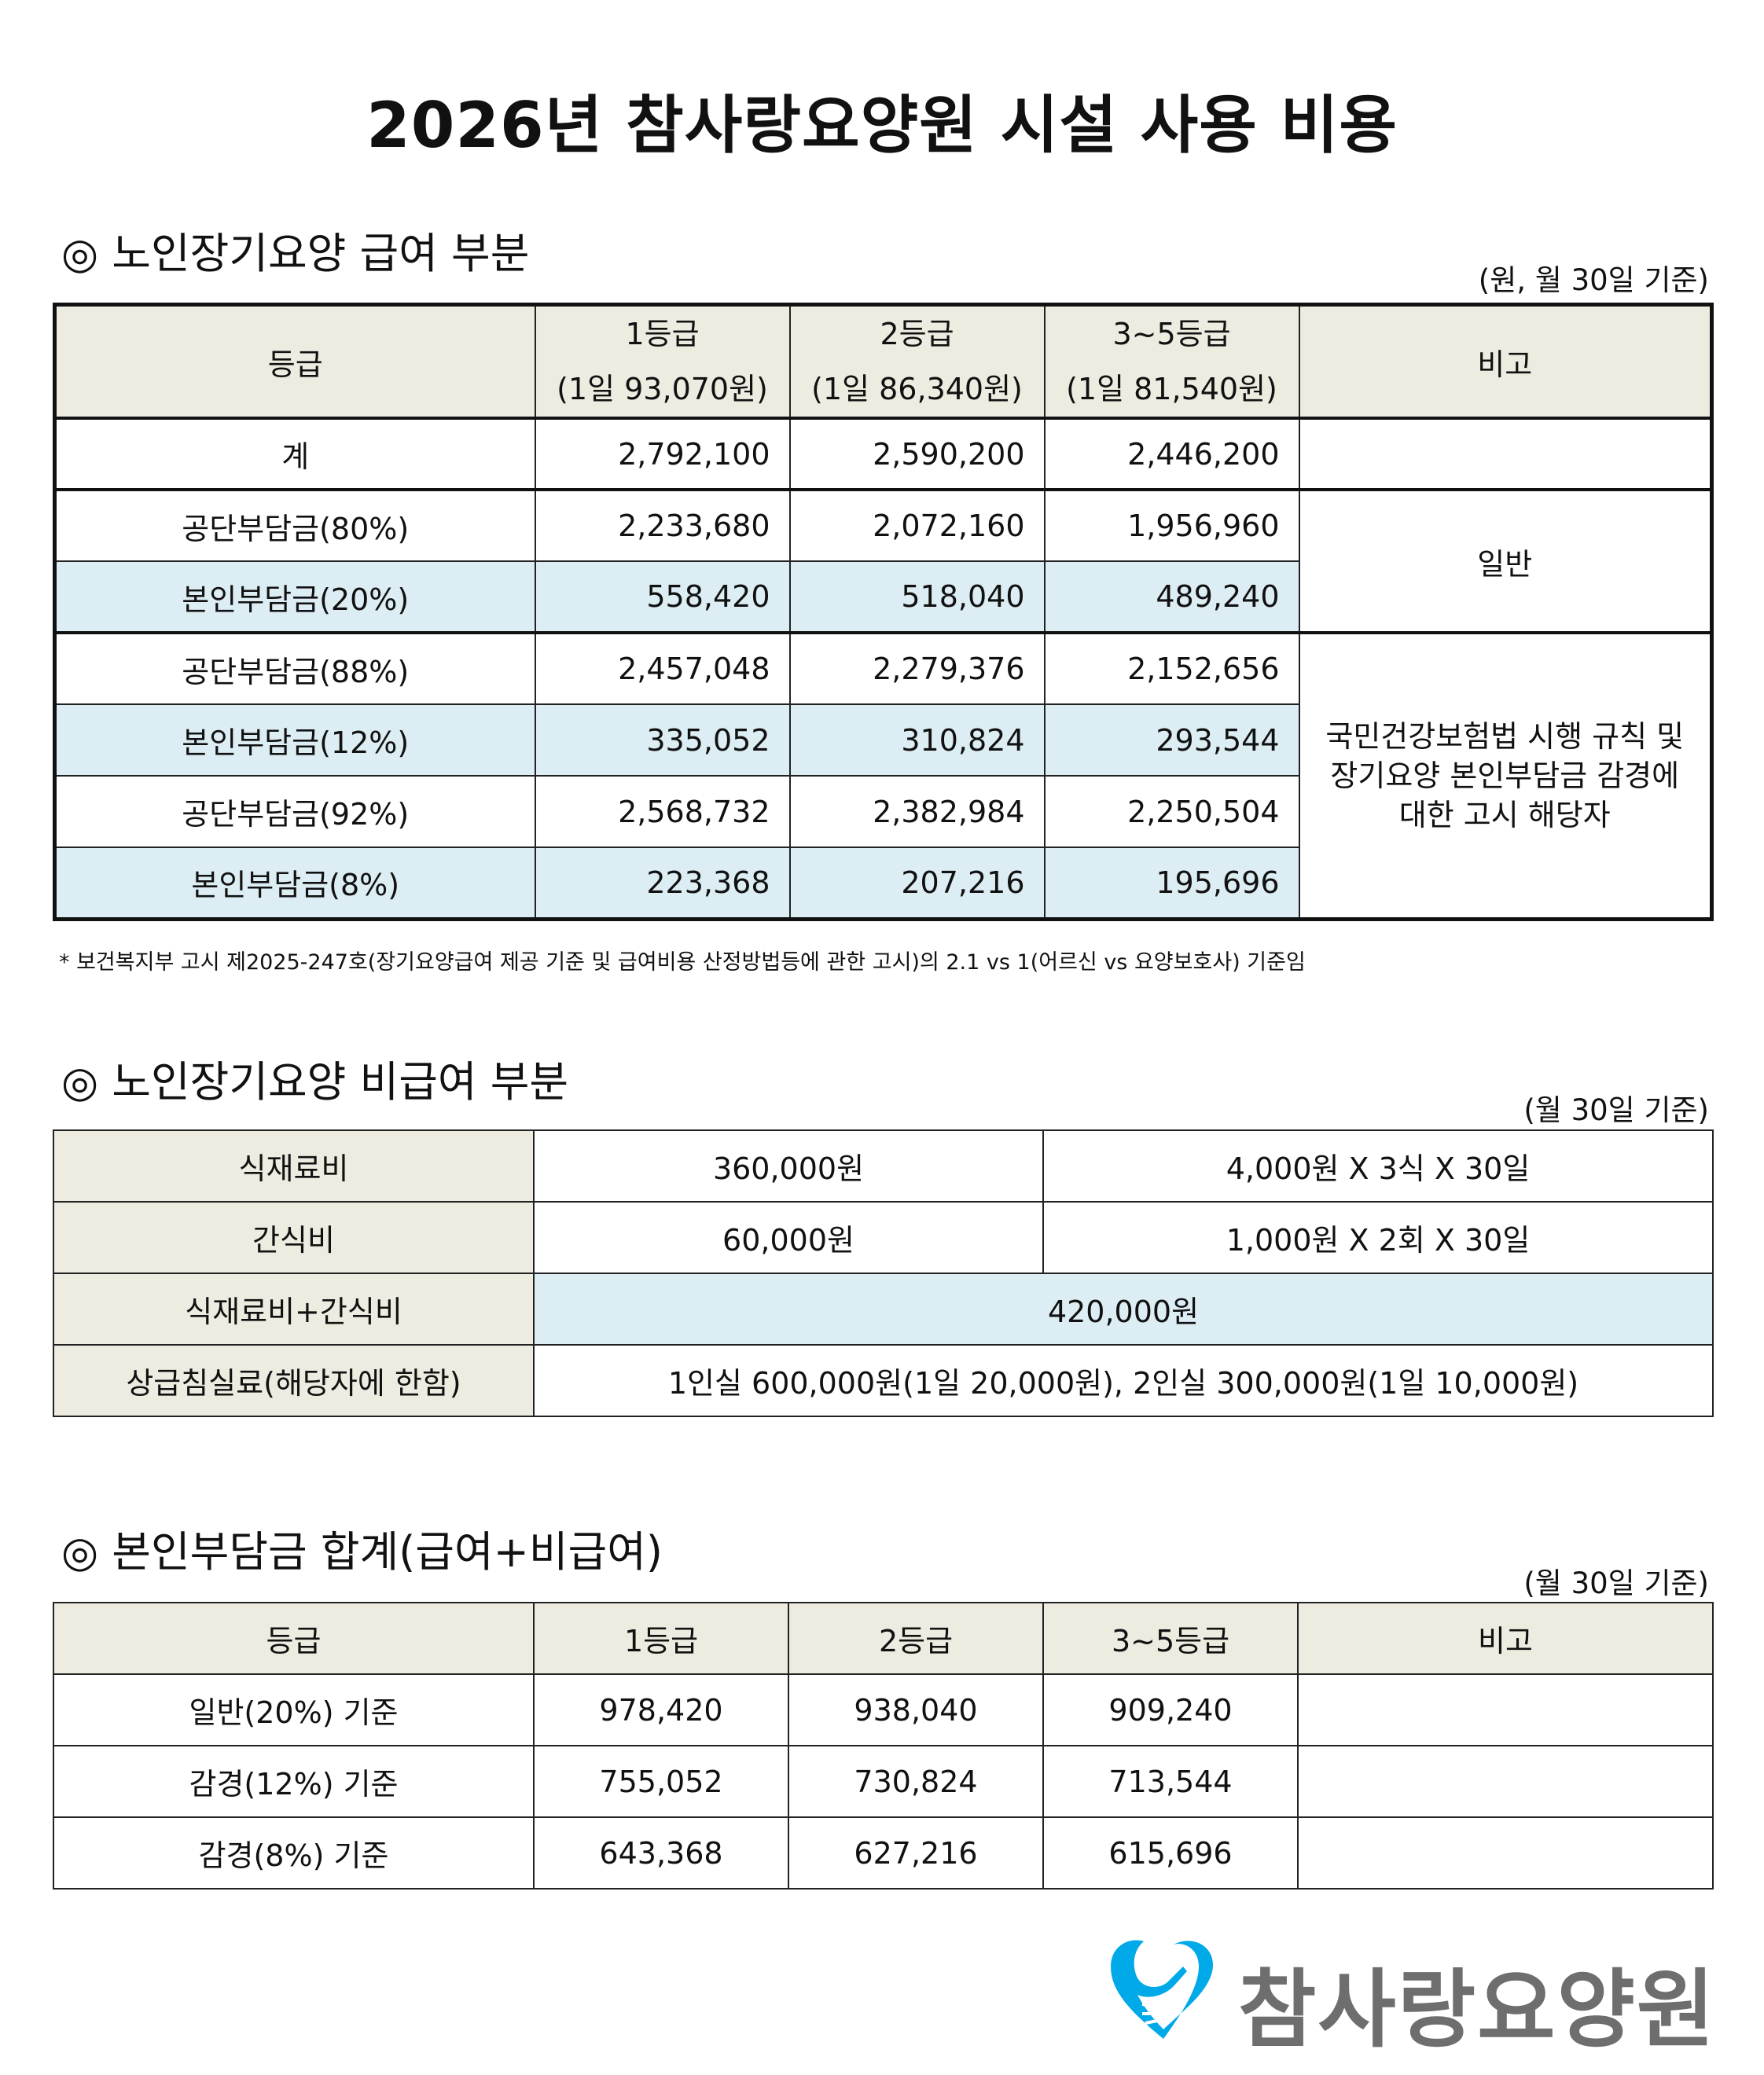 This screenshot has height=2075, width=1764. What do you see at coordinates (295, 740) in the screenshot?
I see `row-label: 본인부담금(12%)` at bounding box center [295, 740].